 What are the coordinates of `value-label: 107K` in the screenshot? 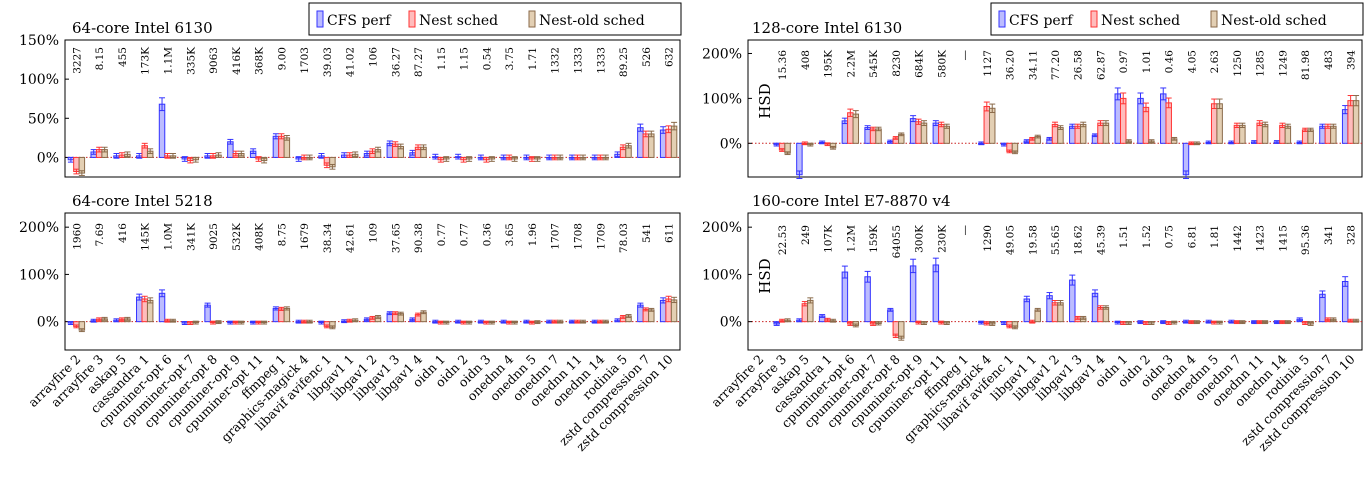 It's located at (829, 239).